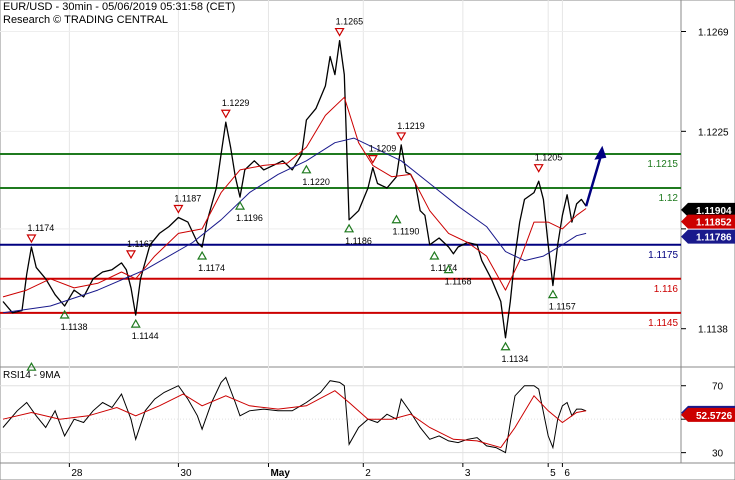 This screenshot has width=735, height=480. What do you see at coordinates (718, 387) in the screenshot?
I see `rsi-tick-label-0: 70` at bounding box center [718, 387].